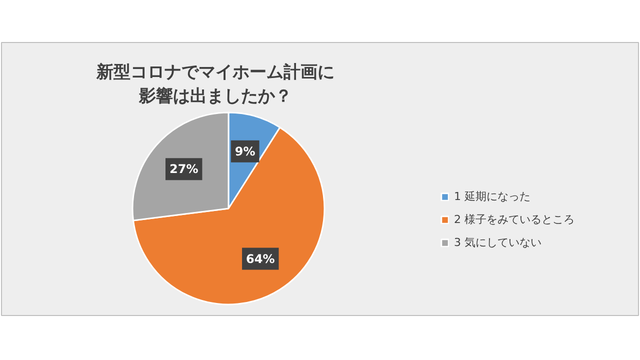 This screenshot has height=360, width=640. What do you see at coordinates (492, 196) in the screenshot?
I see `legend-label: 1 延期になった` at bounding box center [492, 196].